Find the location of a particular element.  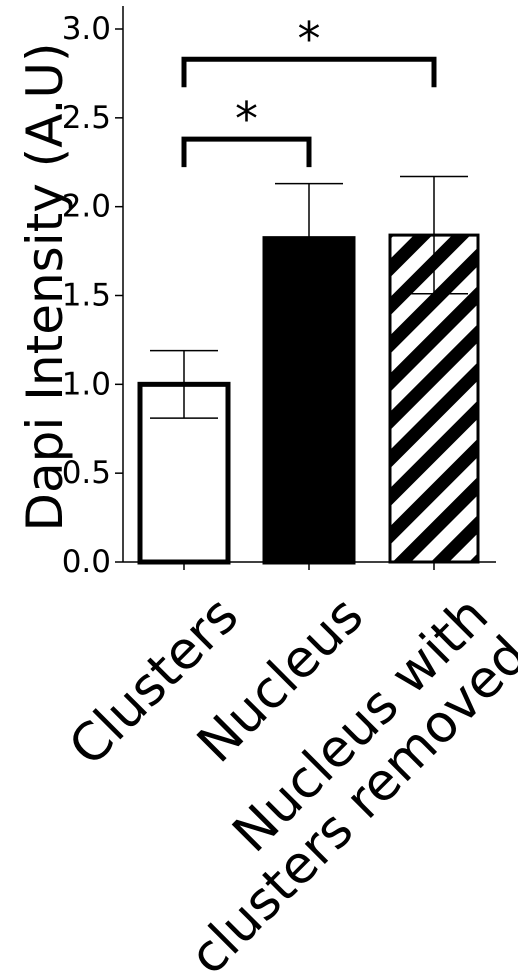

y-tick-label: 0.5 is located at coordinates (86, 473).